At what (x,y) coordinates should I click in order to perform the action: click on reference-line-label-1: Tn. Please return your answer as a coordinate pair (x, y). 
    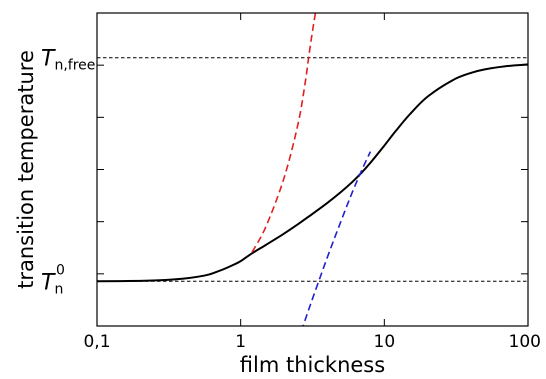
    Looking at the image, I should click on (52, 283).